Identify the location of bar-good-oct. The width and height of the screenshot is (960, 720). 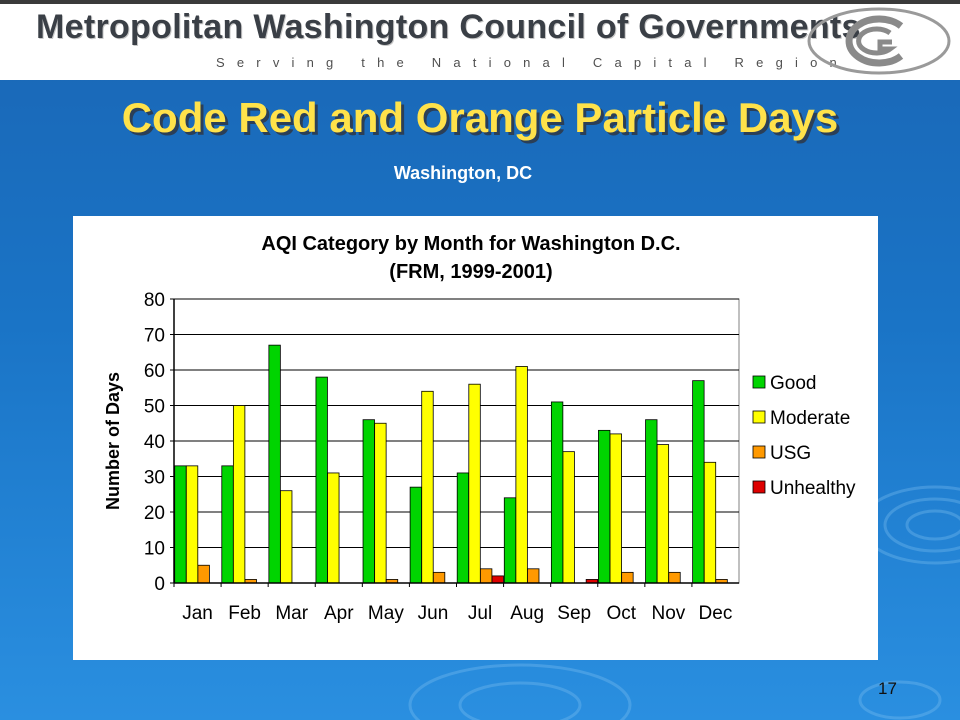
(604, 506).